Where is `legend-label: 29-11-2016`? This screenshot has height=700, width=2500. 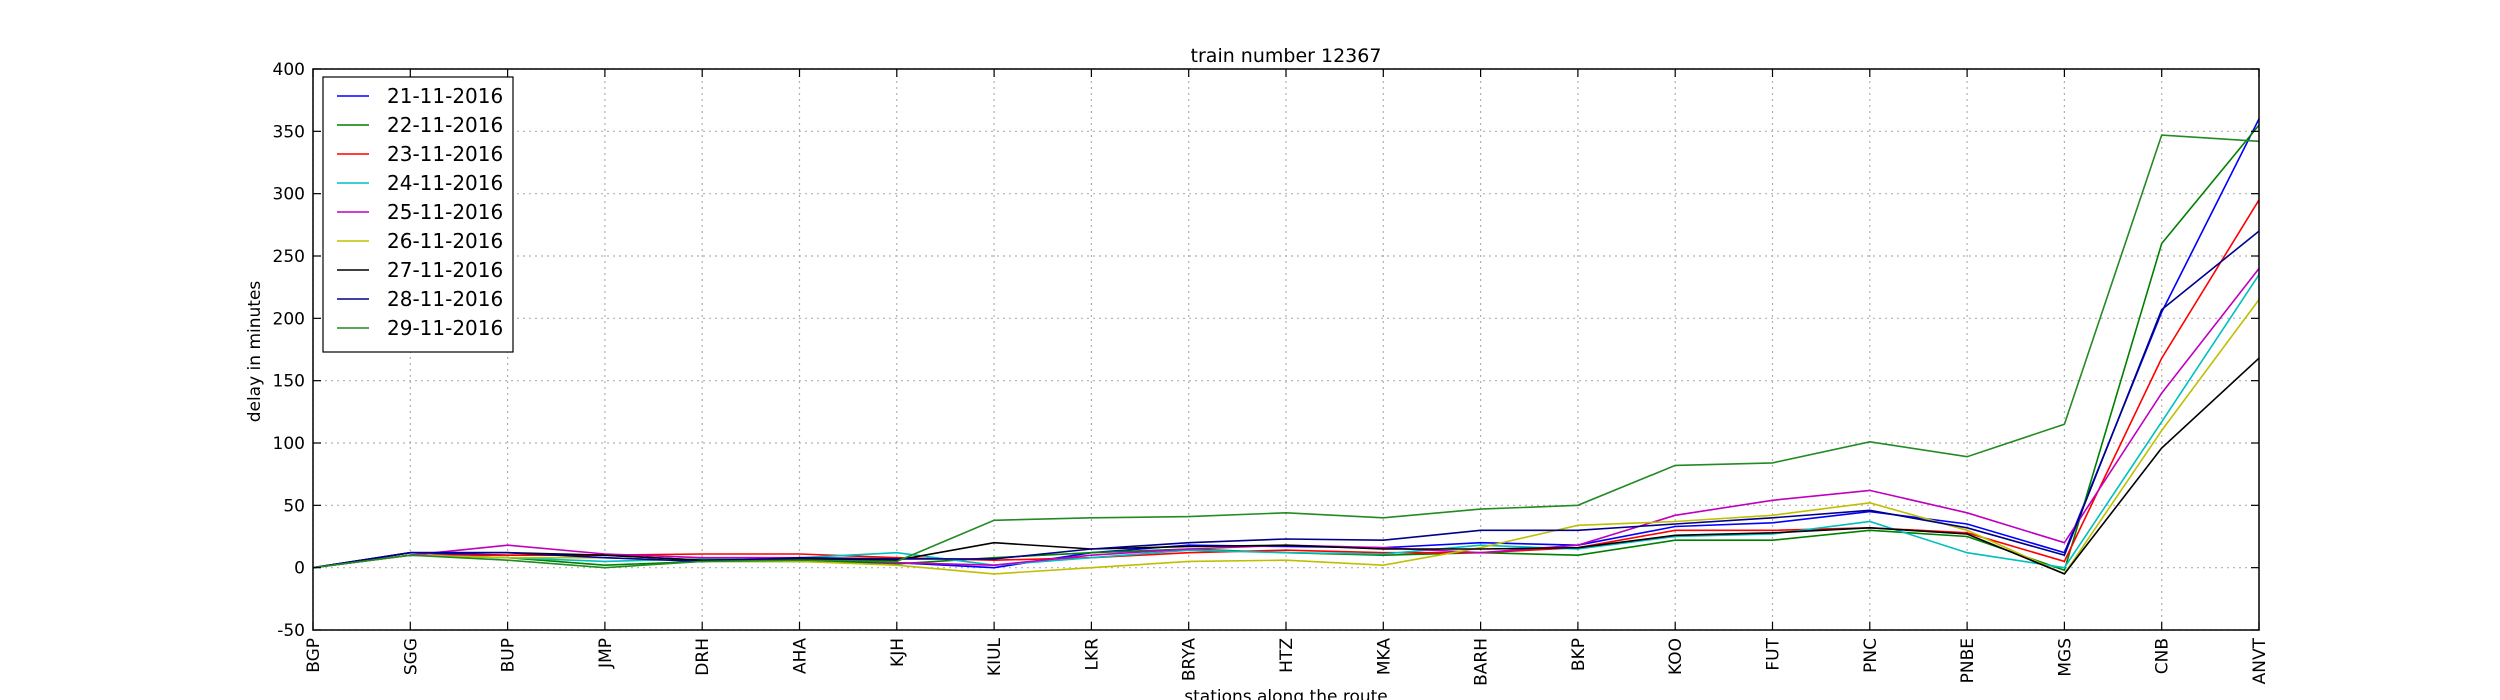
legend-label: 29-11-2016 is located at coordinates (445, 328).